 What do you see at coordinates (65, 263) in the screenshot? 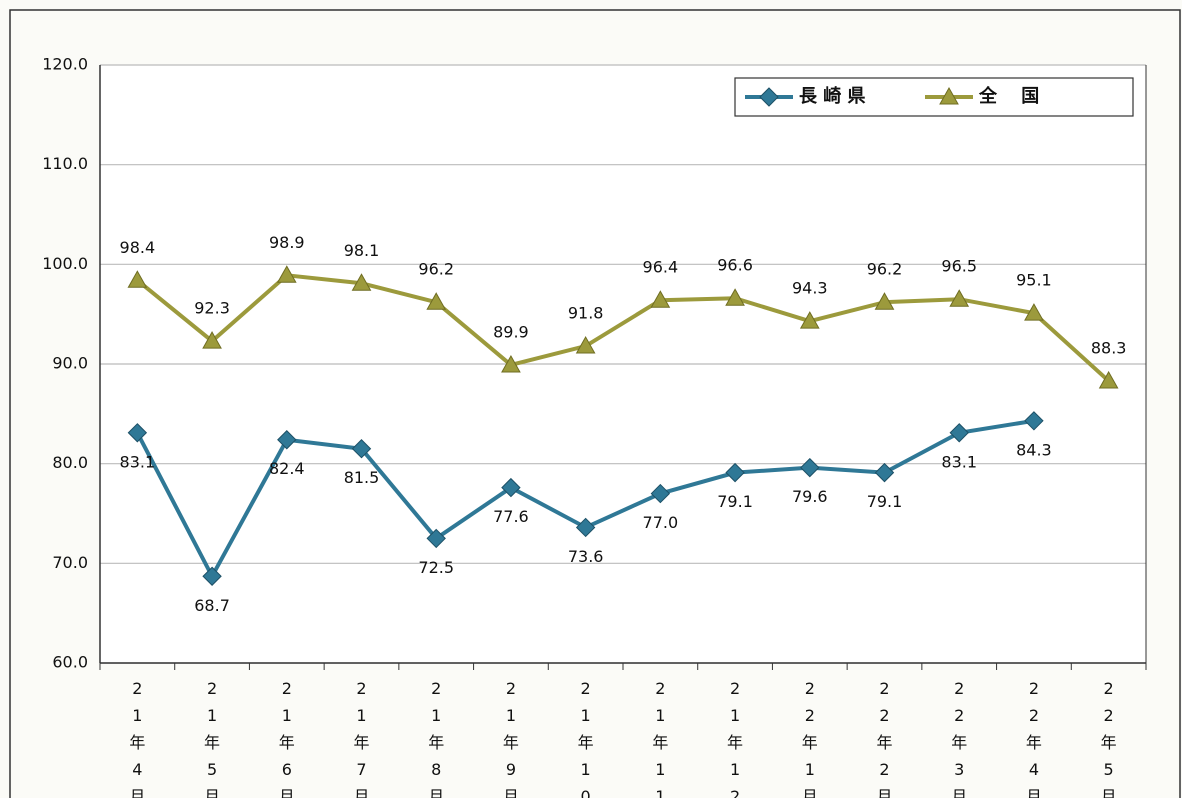
I see `y-tick-label: 100.0` at bounding box center [65, 263].